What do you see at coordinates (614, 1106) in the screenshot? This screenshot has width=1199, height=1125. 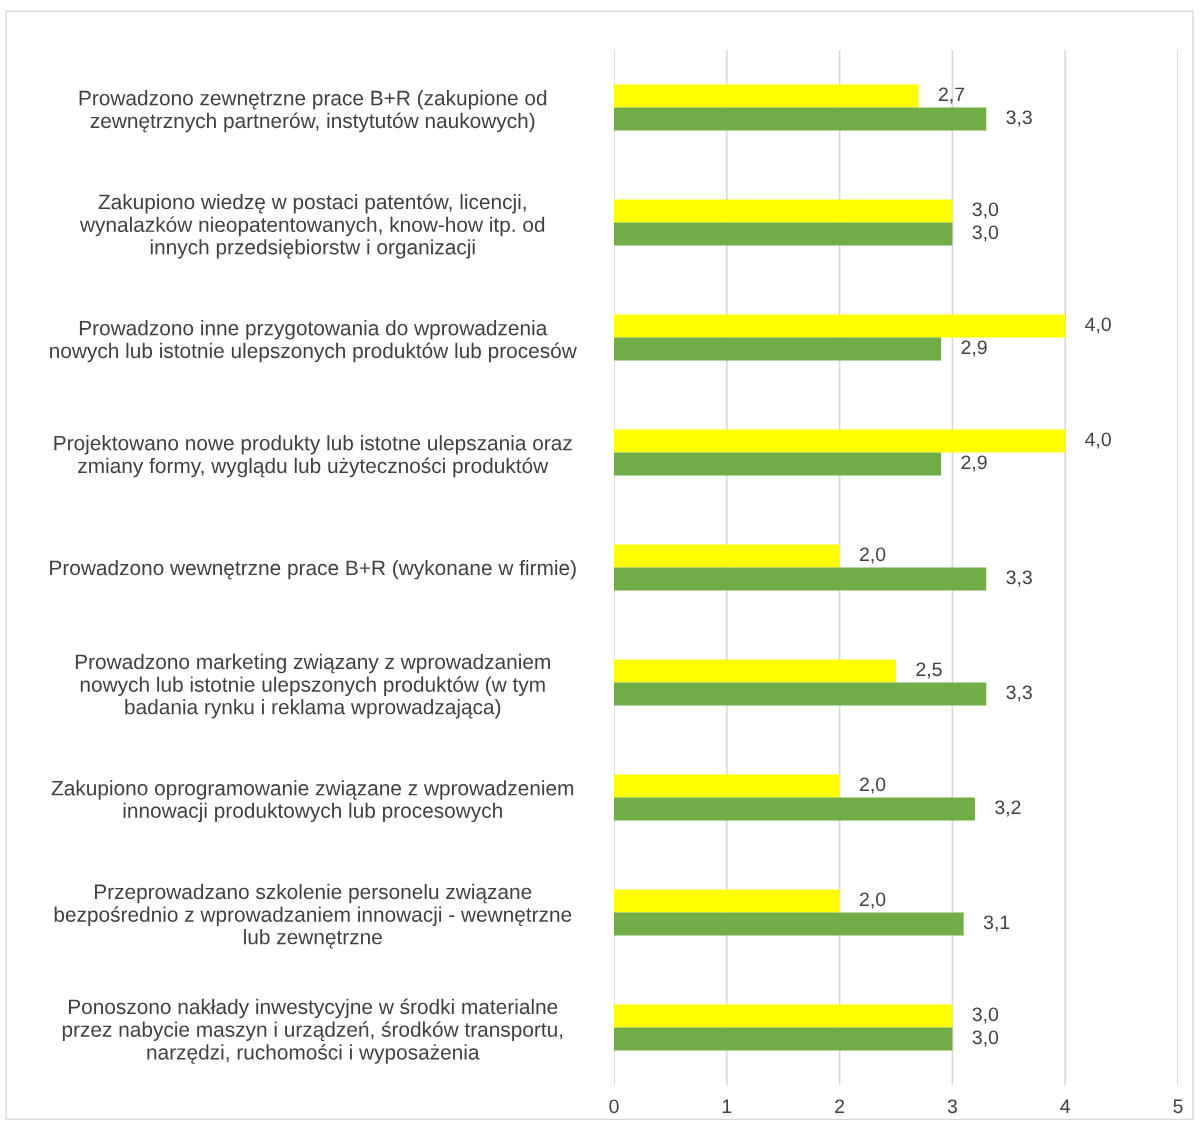 I see `x-tick-label: 0` at bounding box center [614, 1106].